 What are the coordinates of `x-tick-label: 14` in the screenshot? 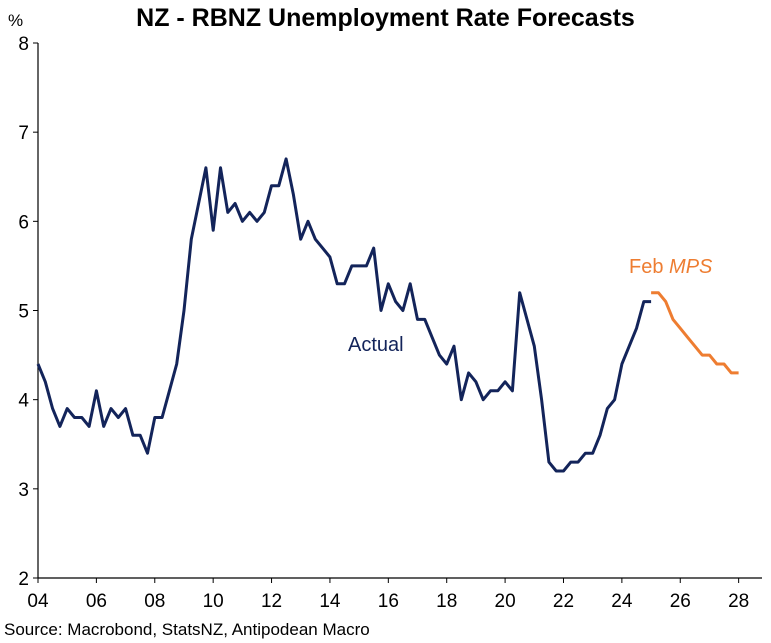 It's located at (330, 601).